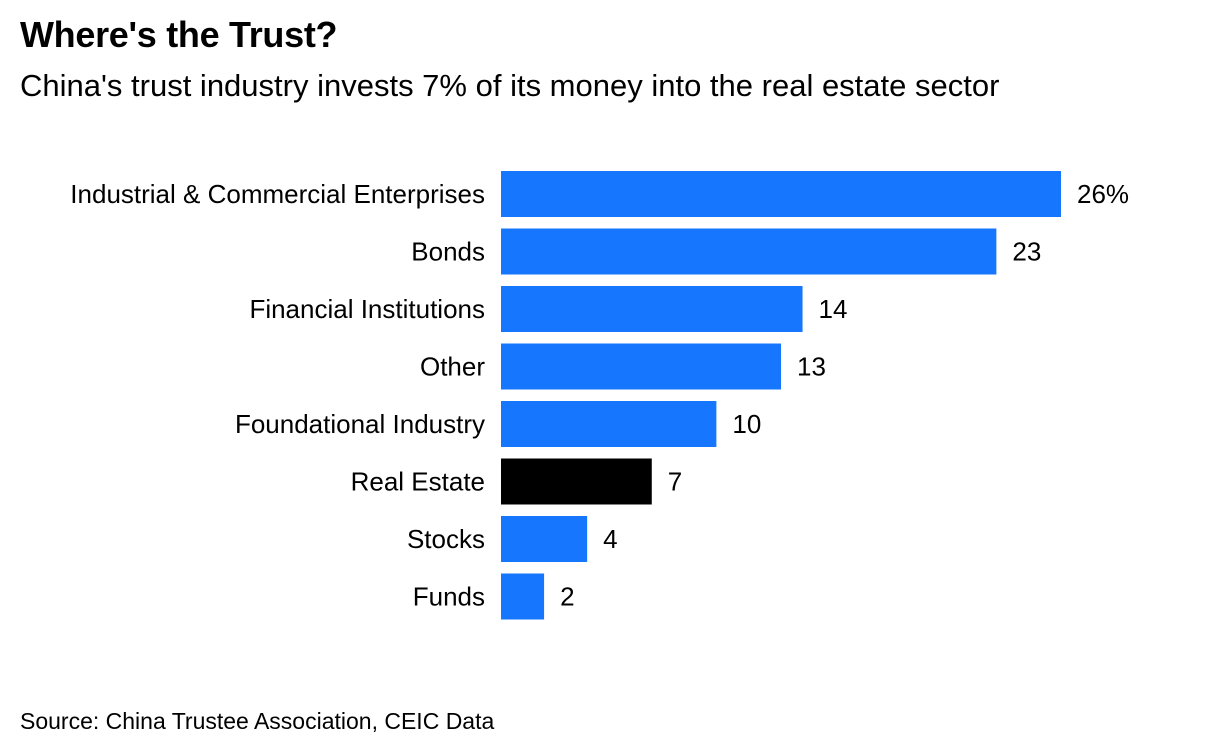 The image size is (1220, 750). I want to click on category-label: Foundational Industry, so click(360, 424).